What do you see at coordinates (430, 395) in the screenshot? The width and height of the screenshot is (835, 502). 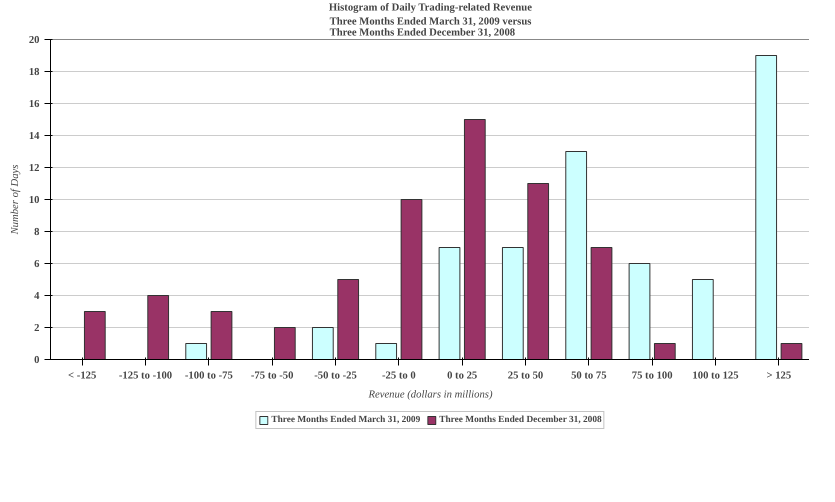 I see `x-axis-title: Revenue (dollars in millions)` at bounding box center [430, 395].